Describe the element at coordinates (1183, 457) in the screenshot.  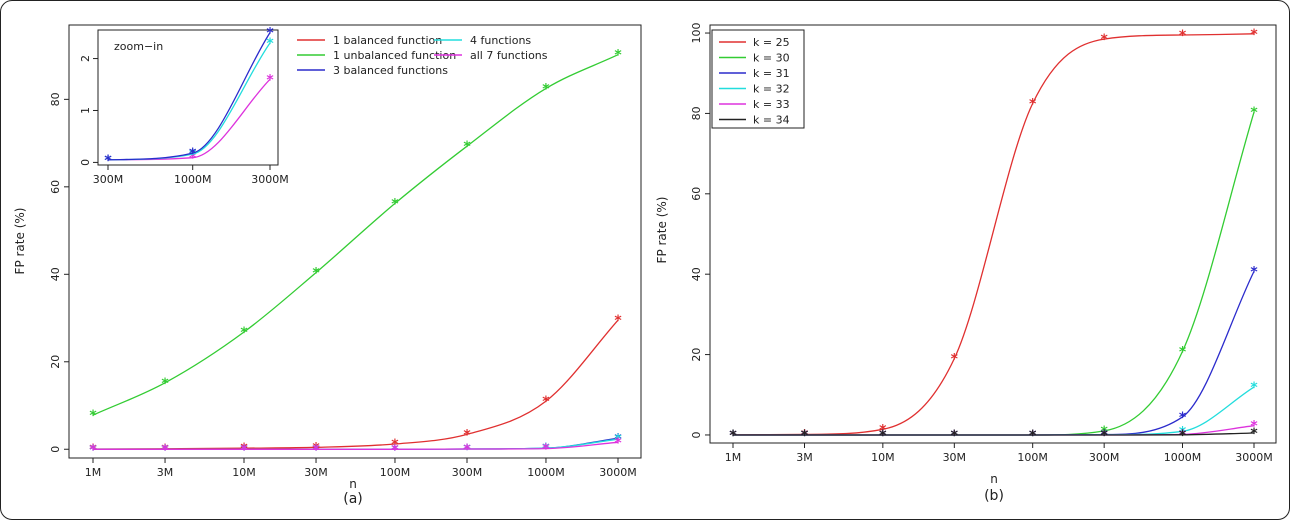
I see `panel-b-x-tick-label: 1000M` at that location.